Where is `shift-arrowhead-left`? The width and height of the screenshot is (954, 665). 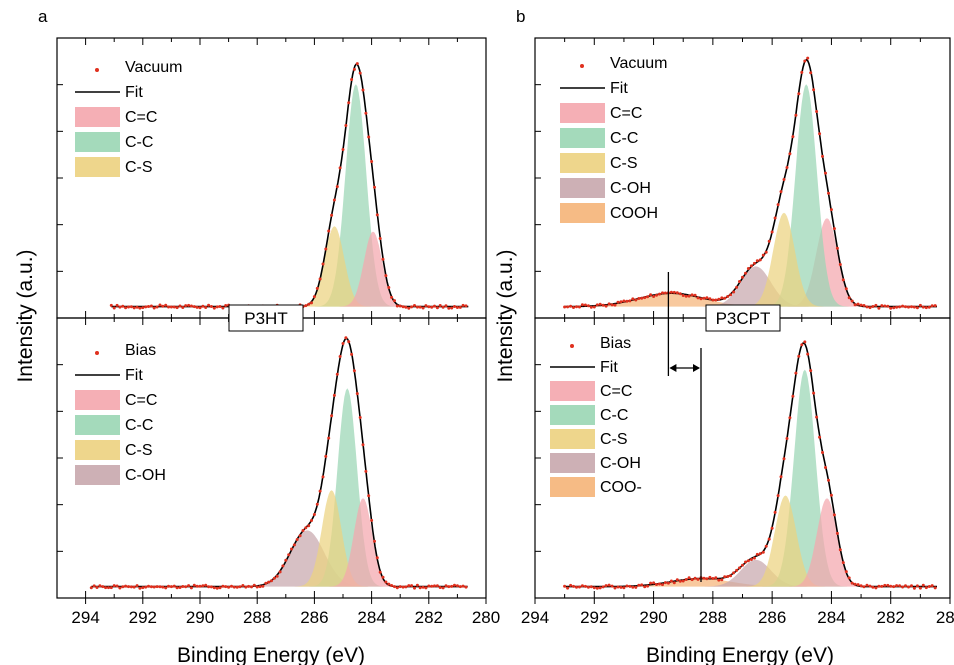 shift-arrowhead-left is located at coordinates (673, 368).